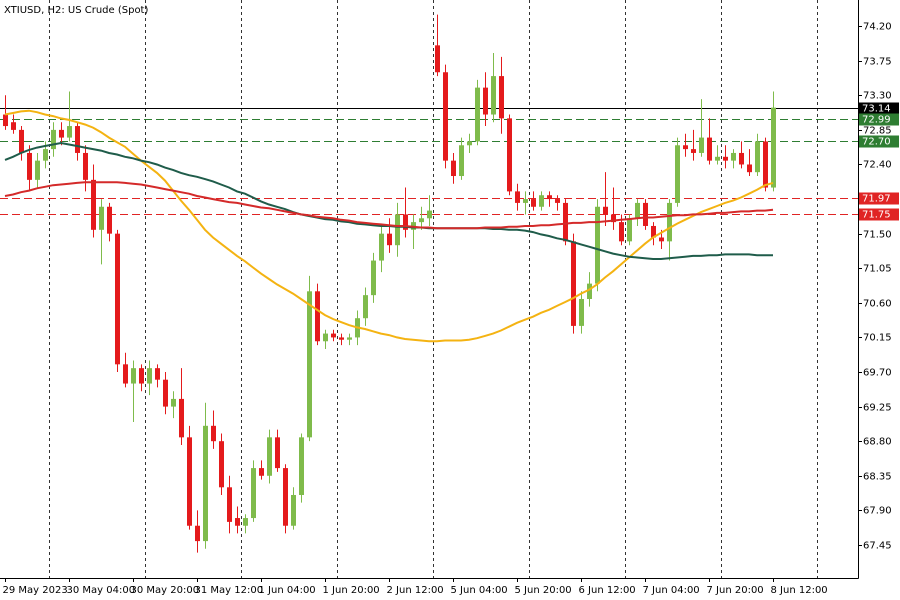  Describe the element at coordinates (607, 590) in the screenshot. I see `x-tick-label: 6 Jun 12:00` at that location.